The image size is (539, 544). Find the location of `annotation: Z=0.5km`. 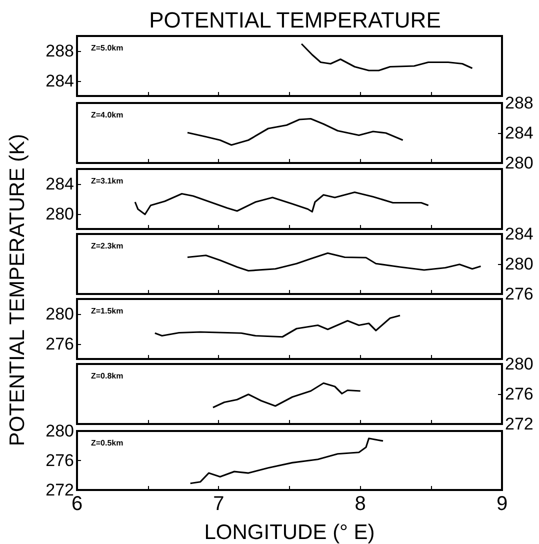

annotation: Z=0.5km is located at coordinates (107, 443).